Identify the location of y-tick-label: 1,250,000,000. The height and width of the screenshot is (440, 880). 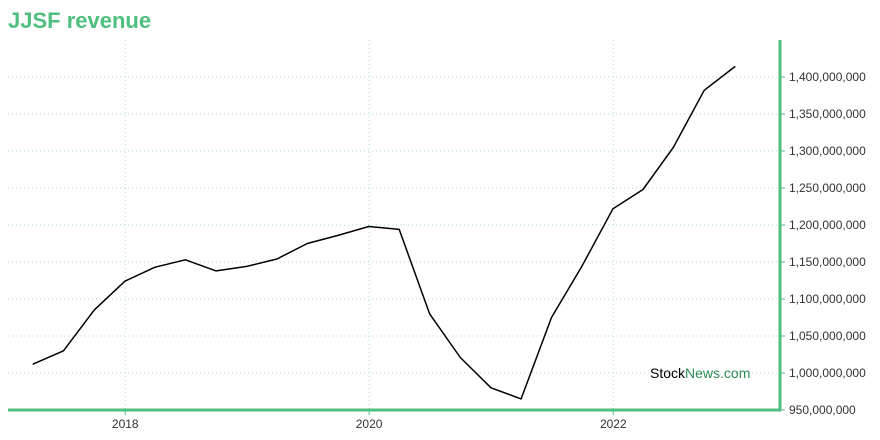
(827, 188).